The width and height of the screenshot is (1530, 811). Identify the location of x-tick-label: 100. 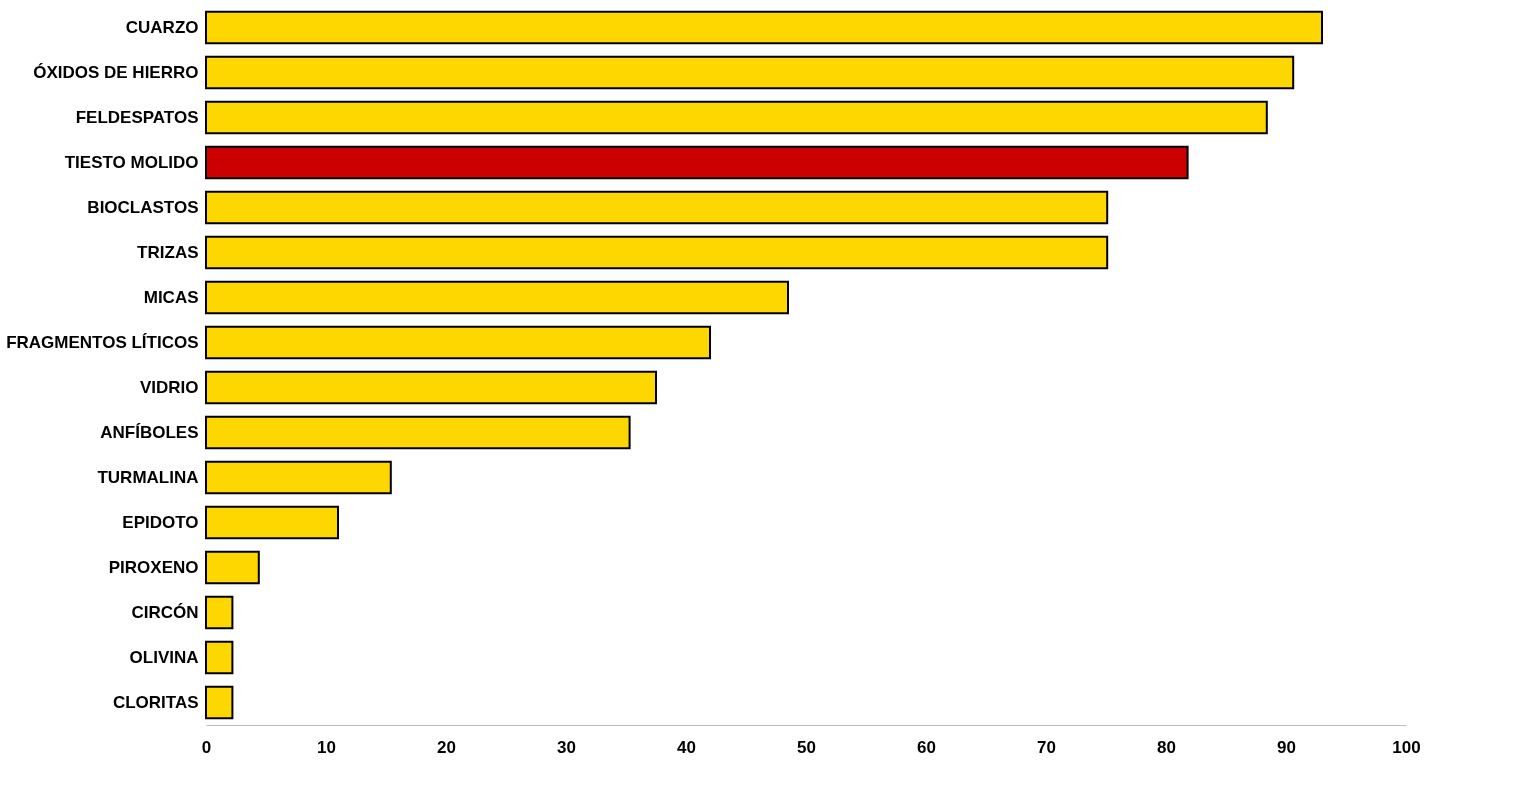
(1406, 747).